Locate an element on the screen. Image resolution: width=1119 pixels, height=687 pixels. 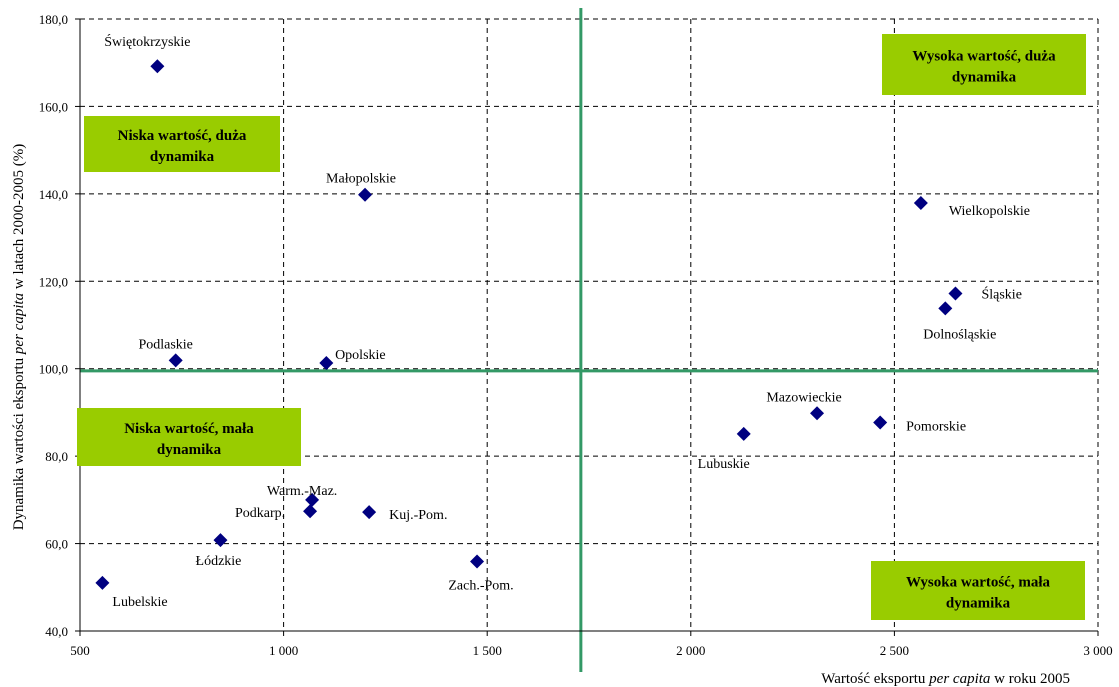
quadrant-high-value-low-growth: Wysoka wartość, mała dynamika is located at coordinates (978, 590).